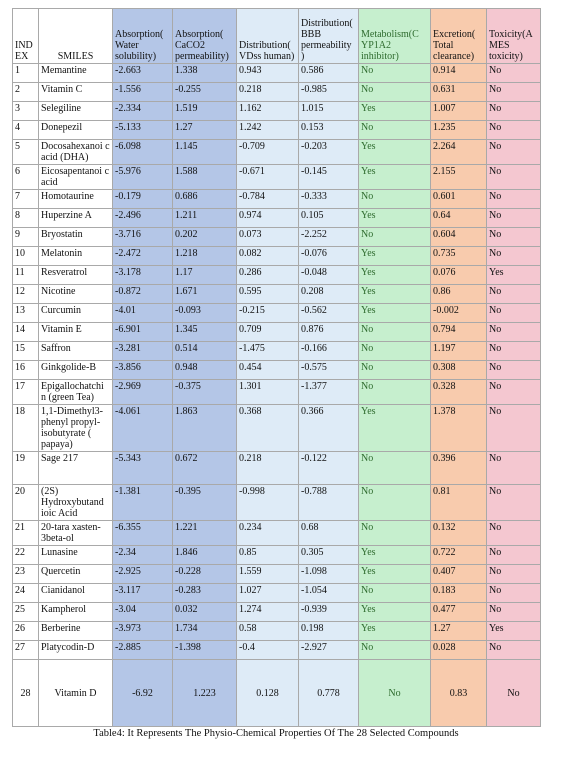  What do you see at coordinates (75, 533) in the screenshot?
I see `table-cell: 20-tara xasten-3beta-ol` at bounding box center [75, 533].